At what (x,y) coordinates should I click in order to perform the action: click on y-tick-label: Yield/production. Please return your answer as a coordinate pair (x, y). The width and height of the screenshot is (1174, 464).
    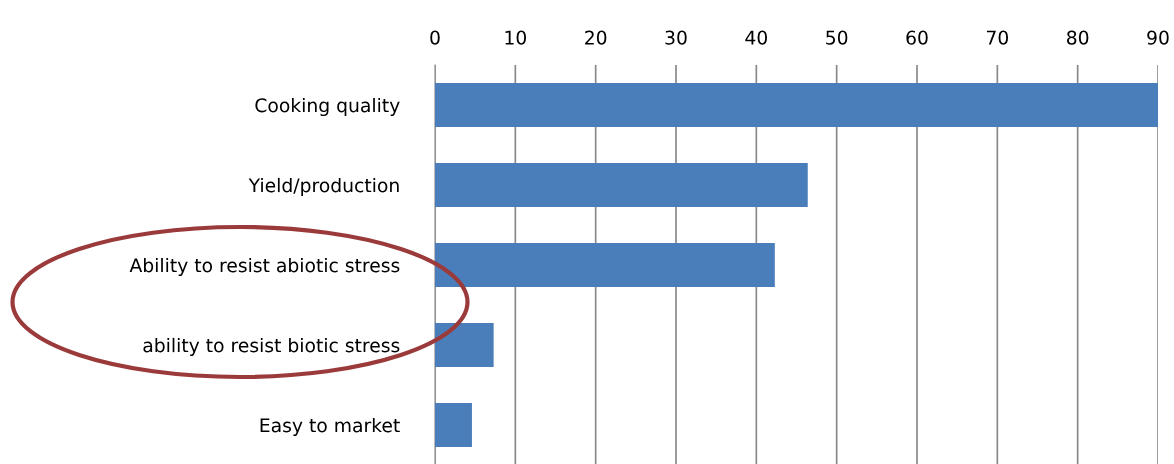
    Looking at the image, I should click on (323, 187).